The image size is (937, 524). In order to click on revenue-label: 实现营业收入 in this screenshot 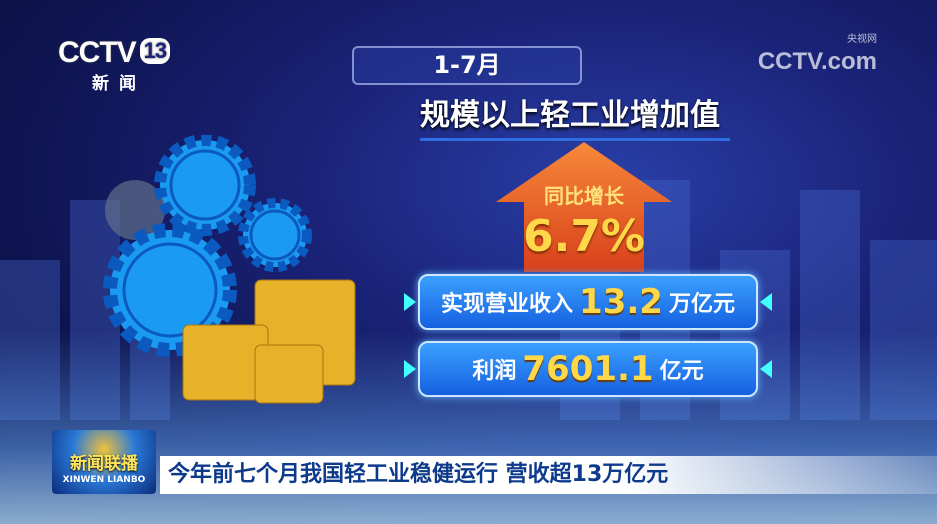, I will do `click(507, 304)`.